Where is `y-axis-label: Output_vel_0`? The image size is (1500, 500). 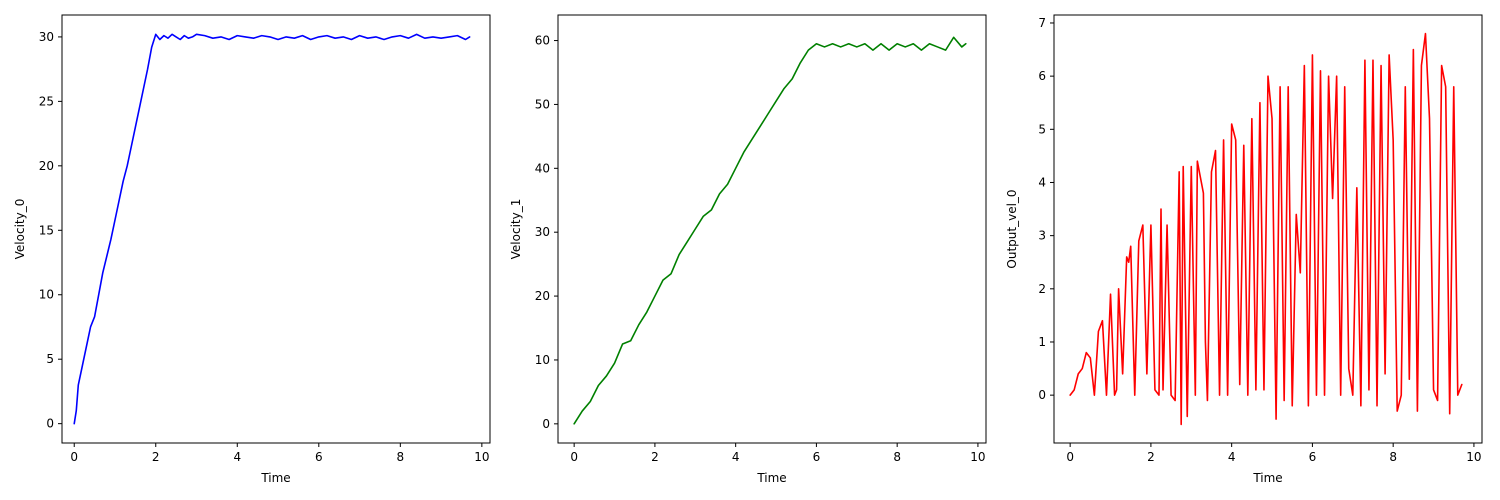
y-axis-label: Output_vel_0 is located at coordinates (1012, 228).